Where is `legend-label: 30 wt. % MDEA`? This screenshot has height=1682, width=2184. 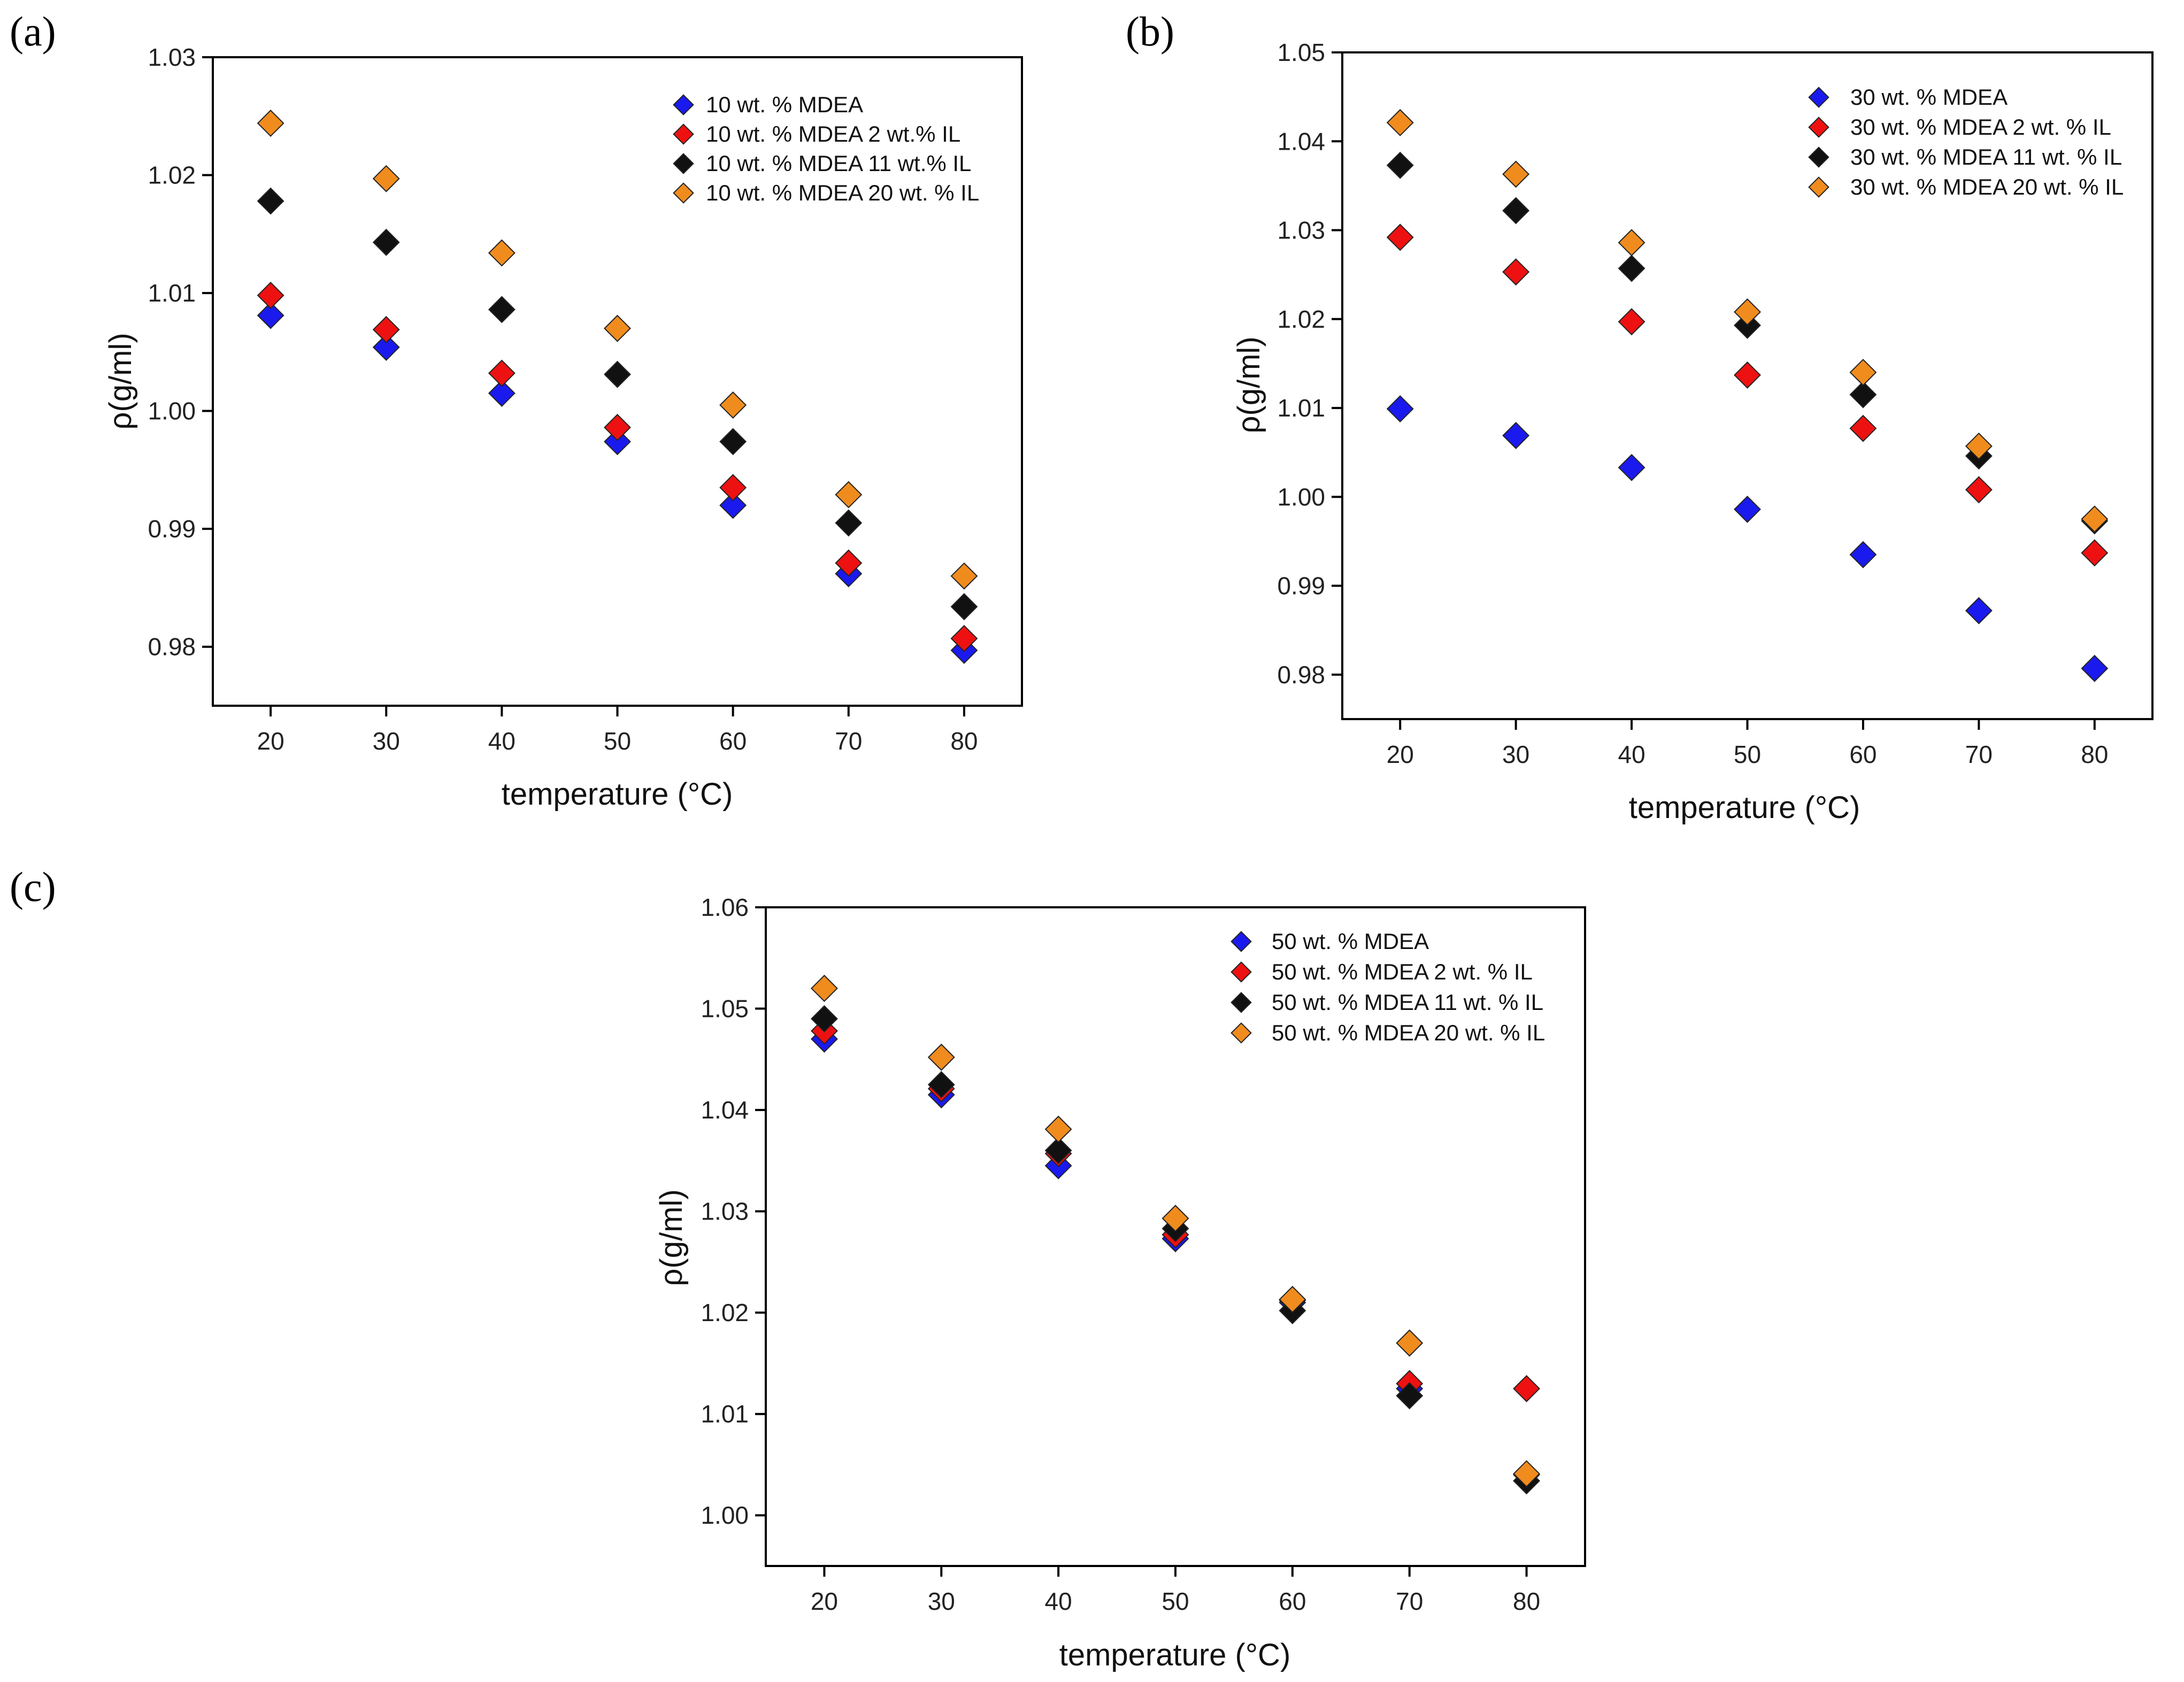
legend-label: 30 wt. % MDEA is located at coordinates (1929, 97).